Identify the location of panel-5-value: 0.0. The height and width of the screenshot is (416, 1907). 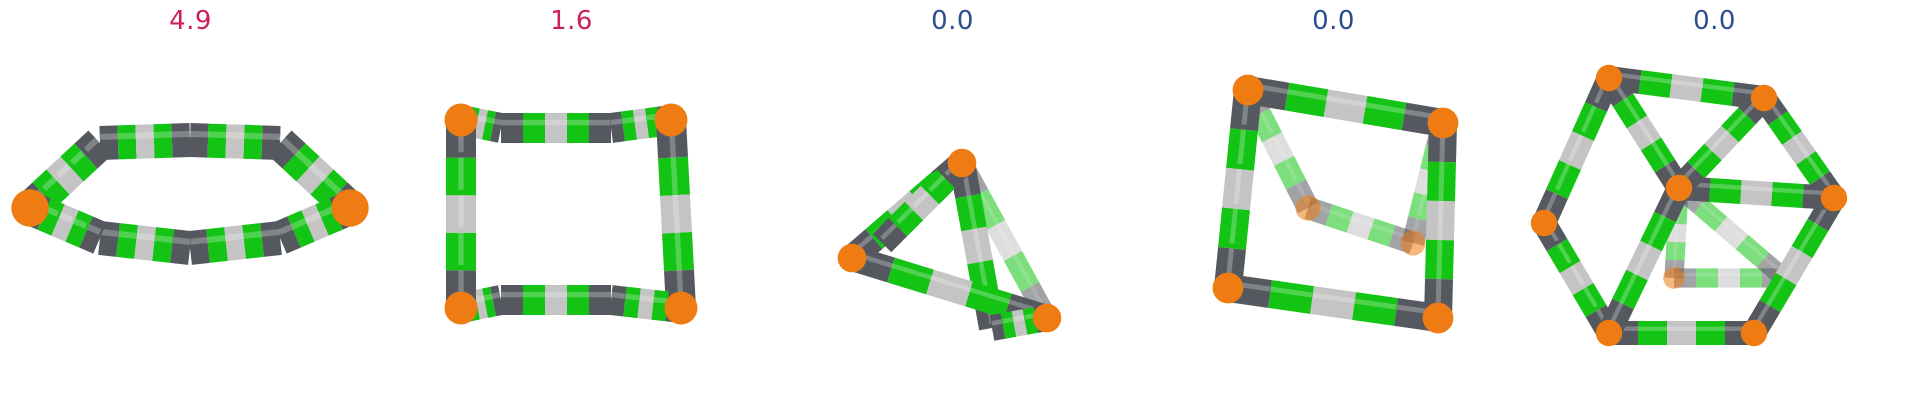
(1714, 21).